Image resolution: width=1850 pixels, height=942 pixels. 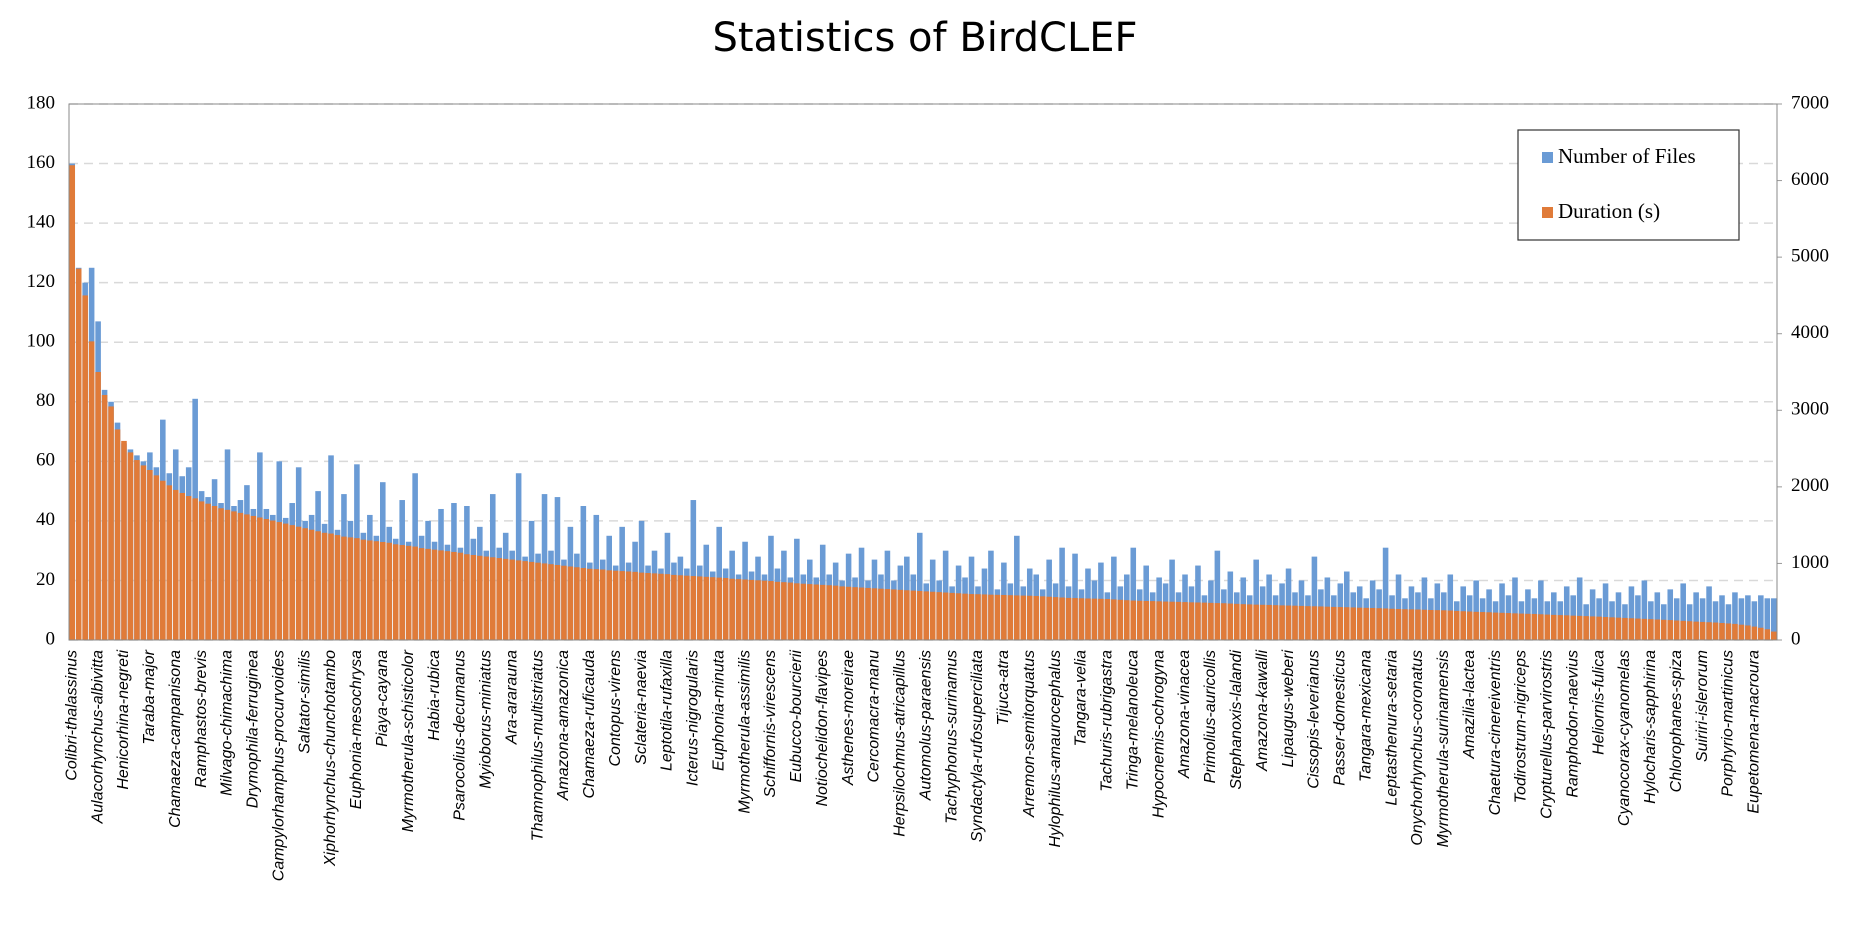 I want to click on y2-tick-label: 4000, so click(x=1810, y=332).